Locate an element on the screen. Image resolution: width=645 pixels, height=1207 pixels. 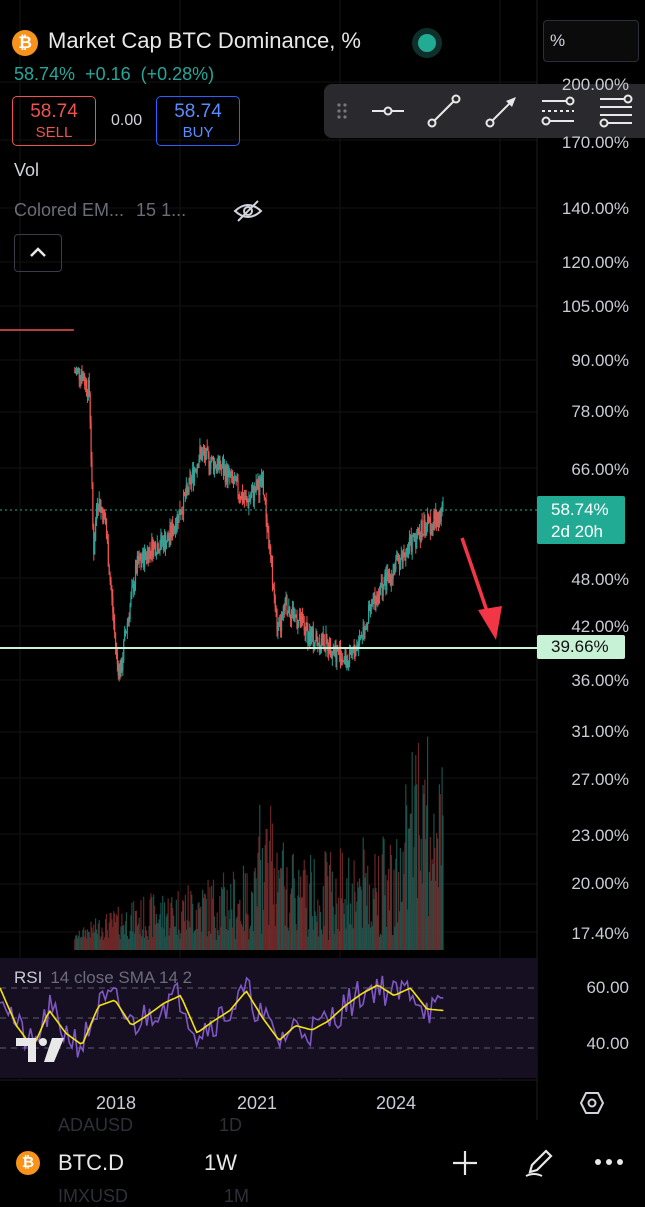
sell-button: 58.74 SELL is located at coordinates (54, 121).